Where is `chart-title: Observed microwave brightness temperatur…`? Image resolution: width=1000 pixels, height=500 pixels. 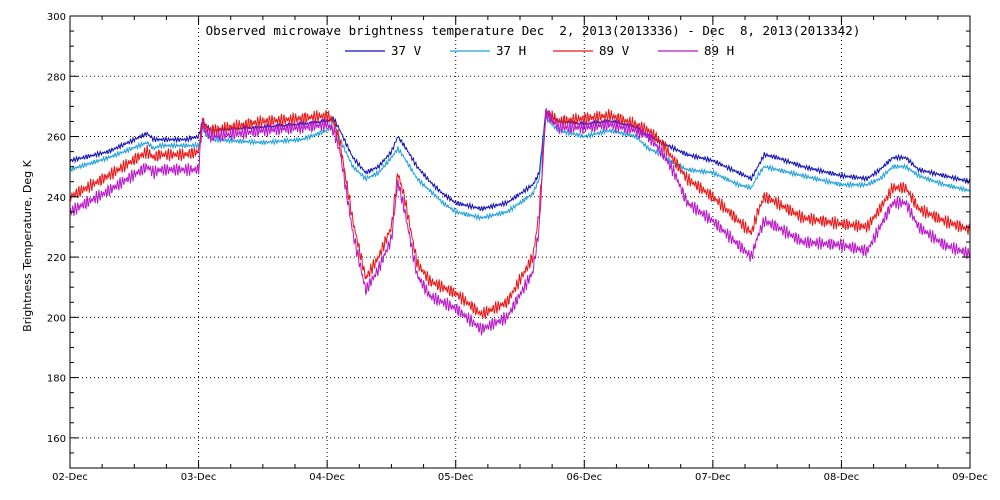
chart-title: Observed microwave brightness temperatur… is located at coordinates (533, 30).